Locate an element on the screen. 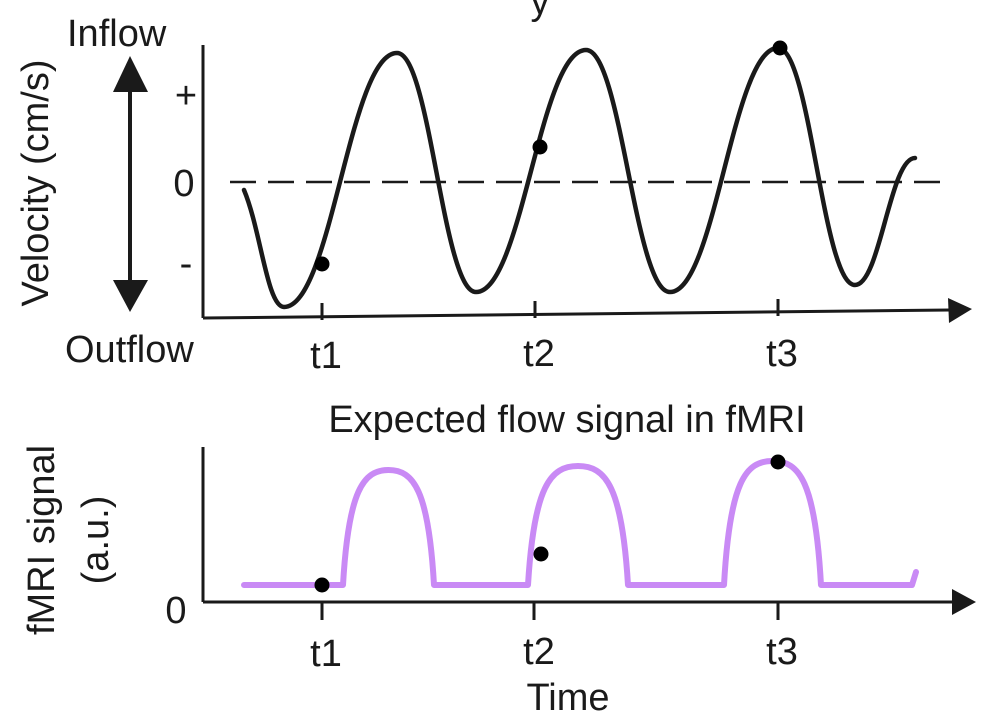  fmri-curve is located at coordinates (580, 523).